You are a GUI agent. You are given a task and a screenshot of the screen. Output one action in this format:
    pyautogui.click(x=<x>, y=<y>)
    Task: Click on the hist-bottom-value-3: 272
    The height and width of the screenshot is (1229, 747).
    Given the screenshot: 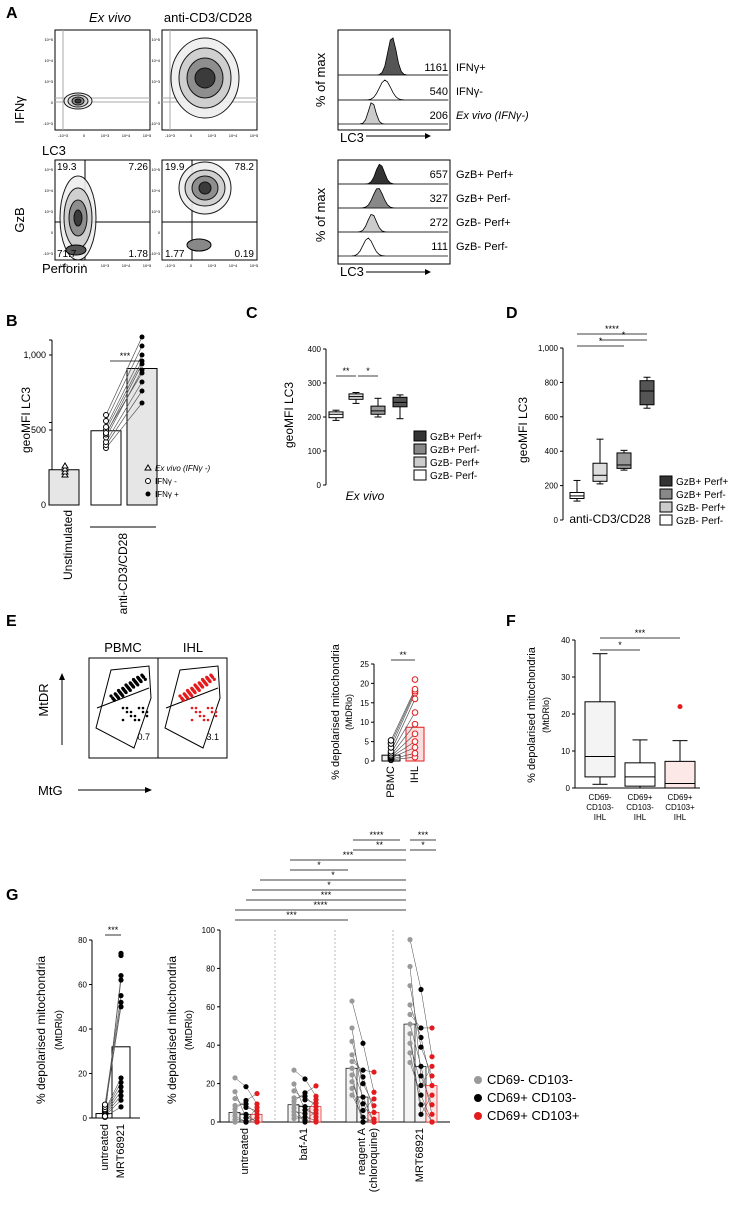 What is the action you would take?
    pyautogui.click(x=439, y=223)
    